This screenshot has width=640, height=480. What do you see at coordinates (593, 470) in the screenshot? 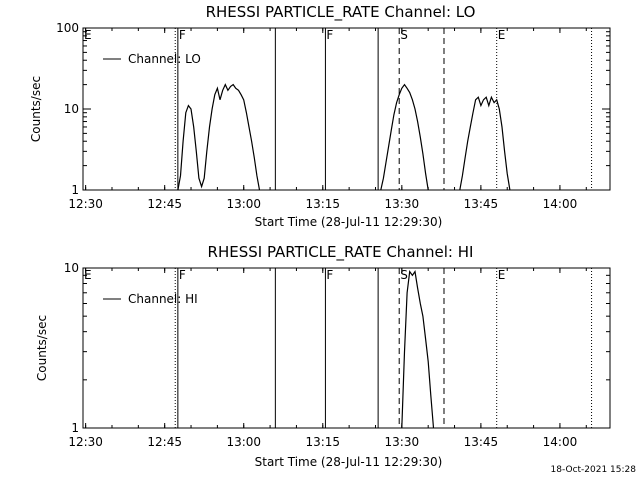
I see `footer-timestamp: 18-Oct-2021 15:28` at bounding box center [593, 470].